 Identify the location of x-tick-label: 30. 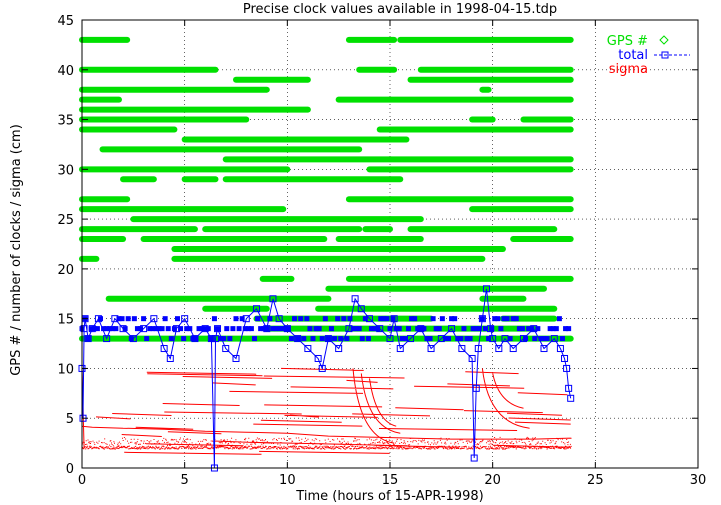
(698, 480).